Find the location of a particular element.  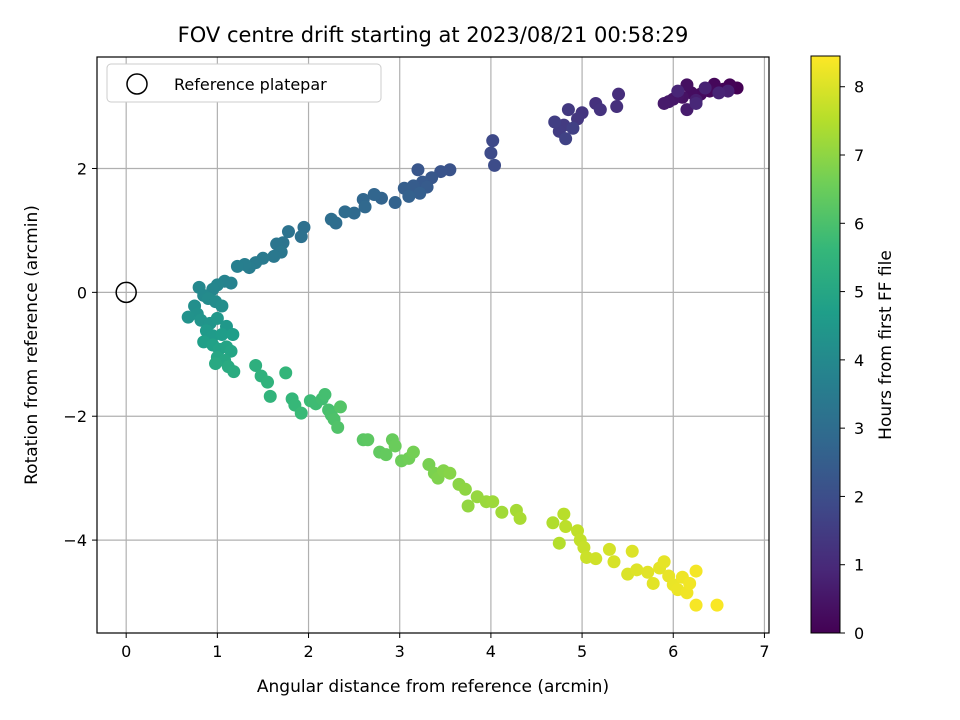

legend-marker-icon is located at coordinates (137, 84).